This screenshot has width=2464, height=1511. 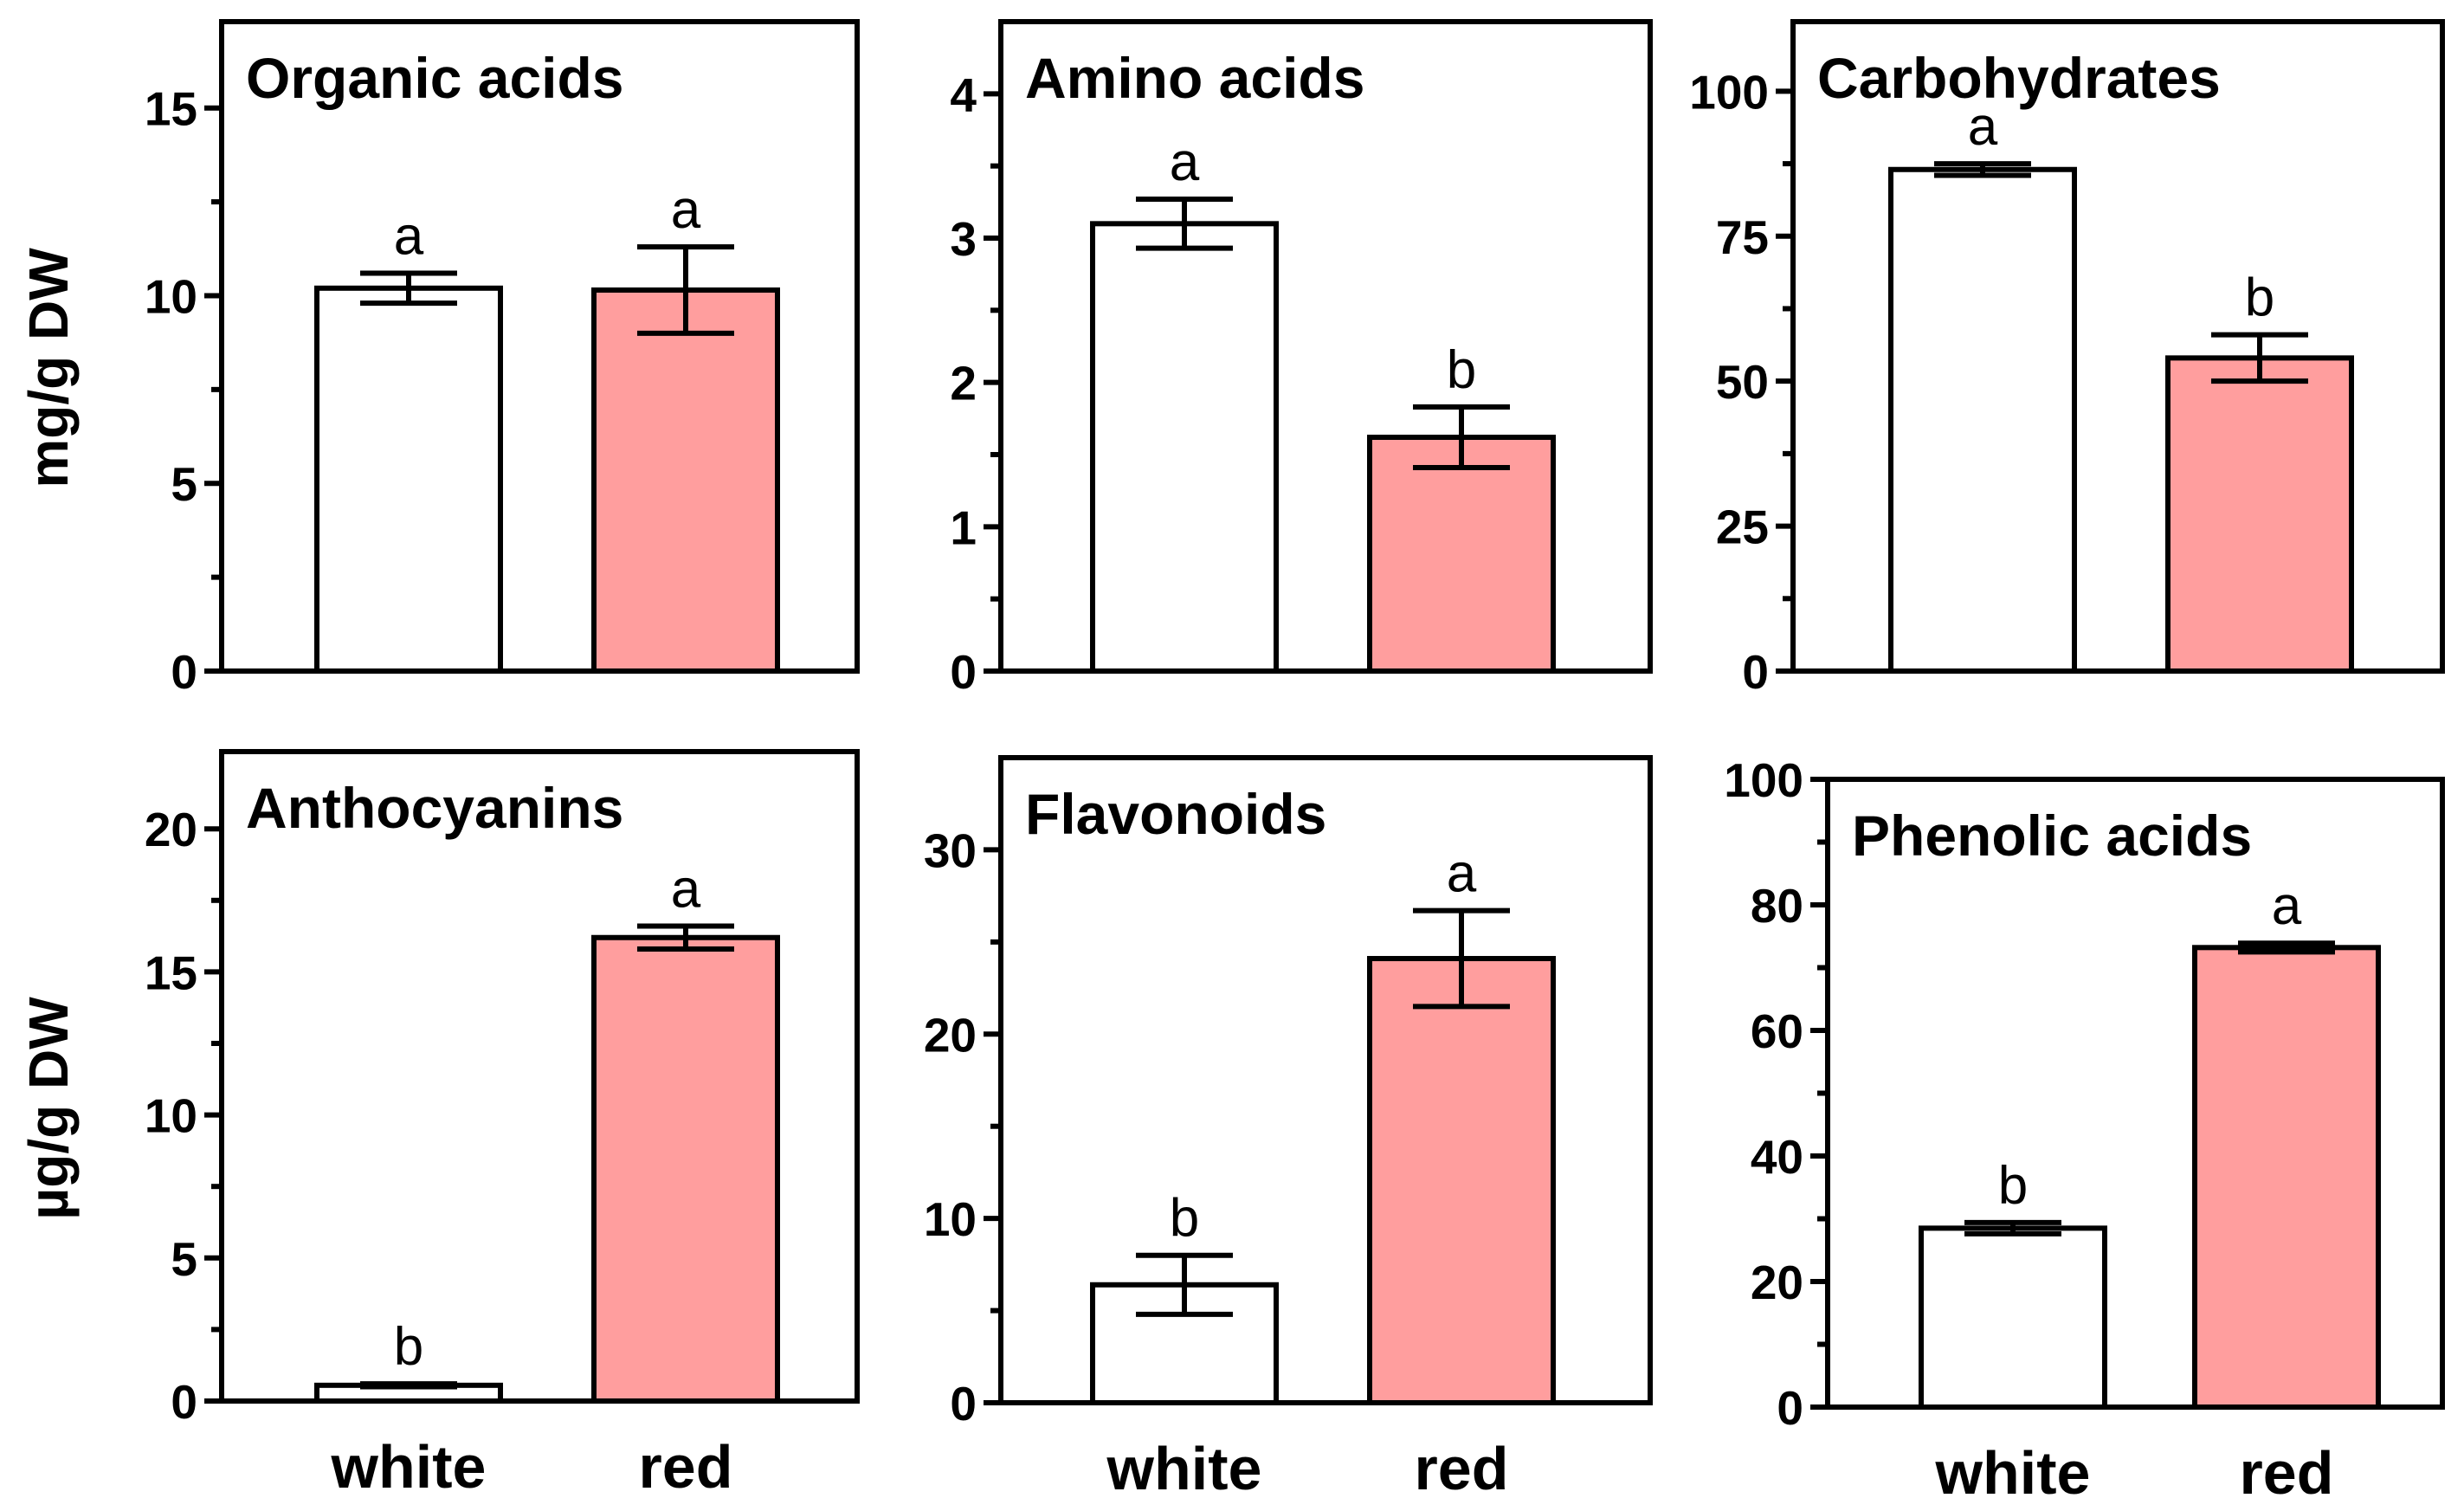 What do you see at coordinates (1175, 814) in the screenshot?
I see `panel-title: Flavonoids` at bounding box center [1175, 814].